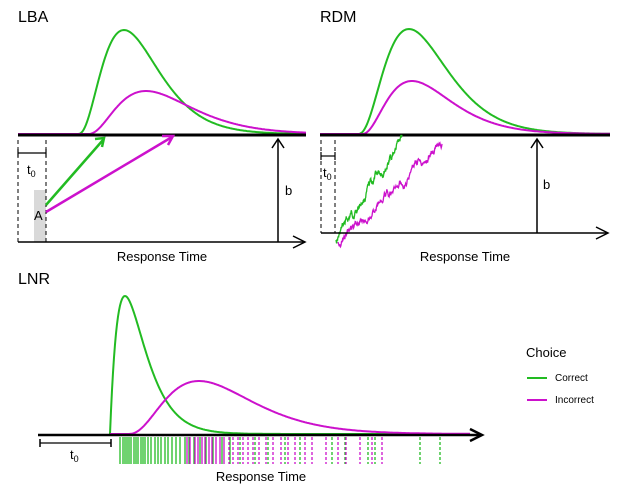 This screenshot has height=499, width=624. What do you see at coordinates (261, 476) in the screenshot?
I see `lnr-xlabel: Response Time` at bounding box center [261, 476].